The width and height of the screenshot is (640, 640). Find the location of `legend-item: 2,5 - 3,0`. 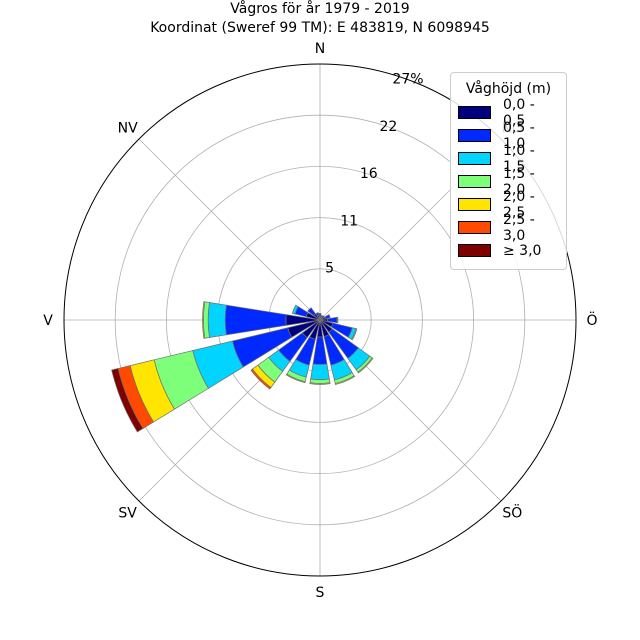

legend-item: 2,5 - 3,0 is located at coordinates (508, 228).